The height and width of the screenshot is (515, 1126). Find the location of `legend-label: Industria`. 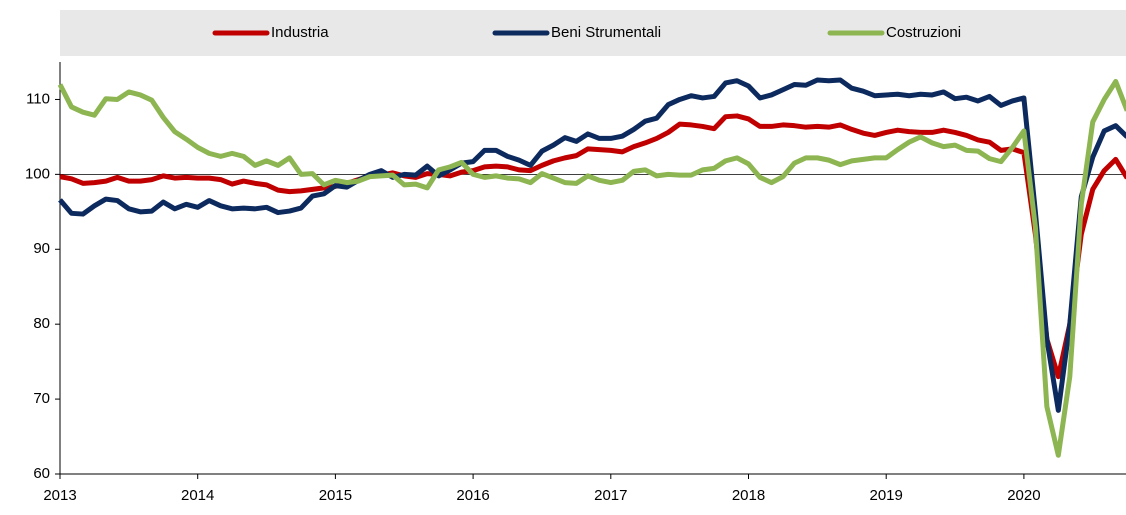

legend-label: Industria is located at coordinates (300, 32).